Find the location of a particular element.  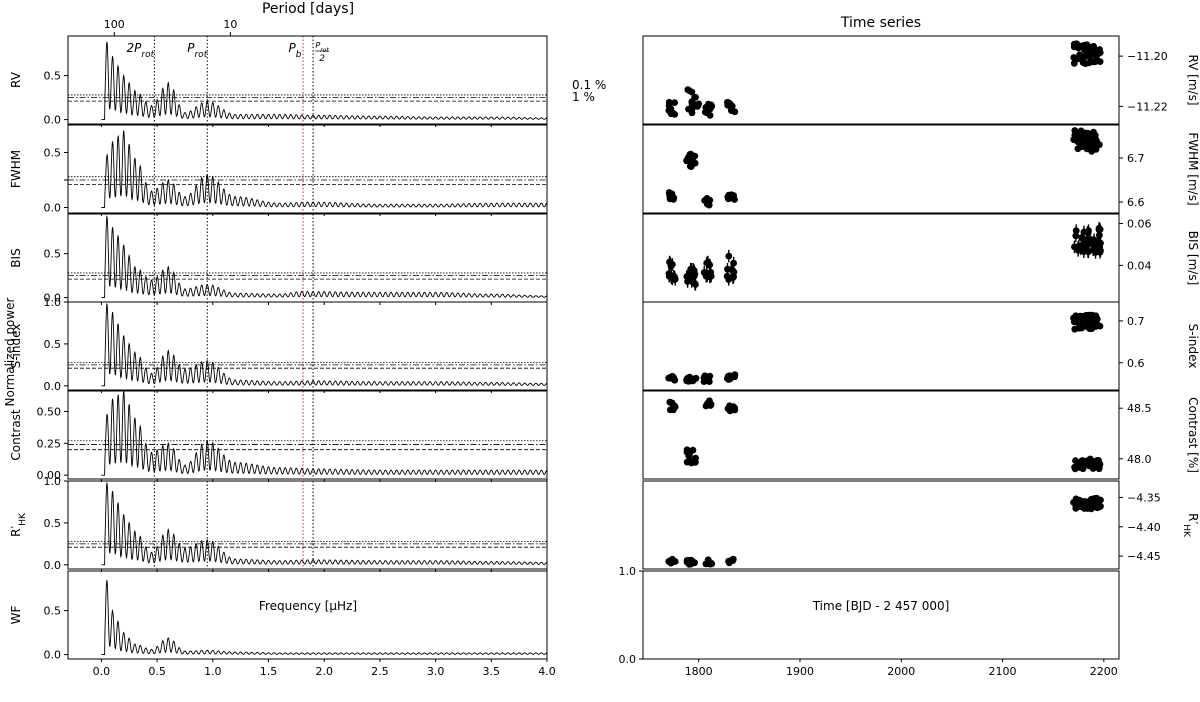

y-tick-label: 0.04 is located at coordinates (1139, 265).